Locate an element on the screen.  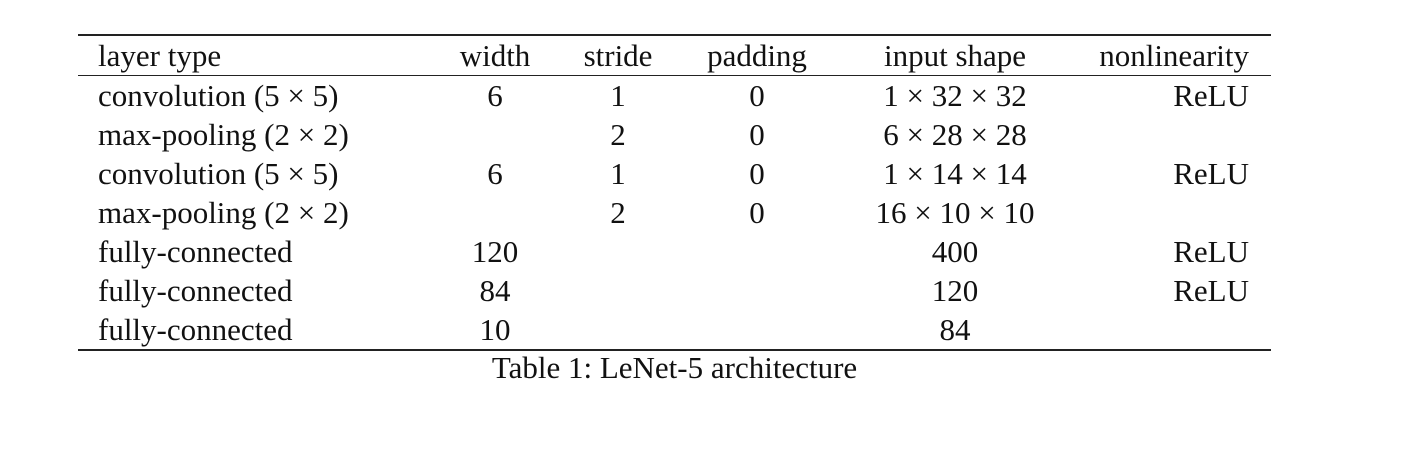
header-nonlinearity: nonlinearity is located at coordinates (1174, 55).